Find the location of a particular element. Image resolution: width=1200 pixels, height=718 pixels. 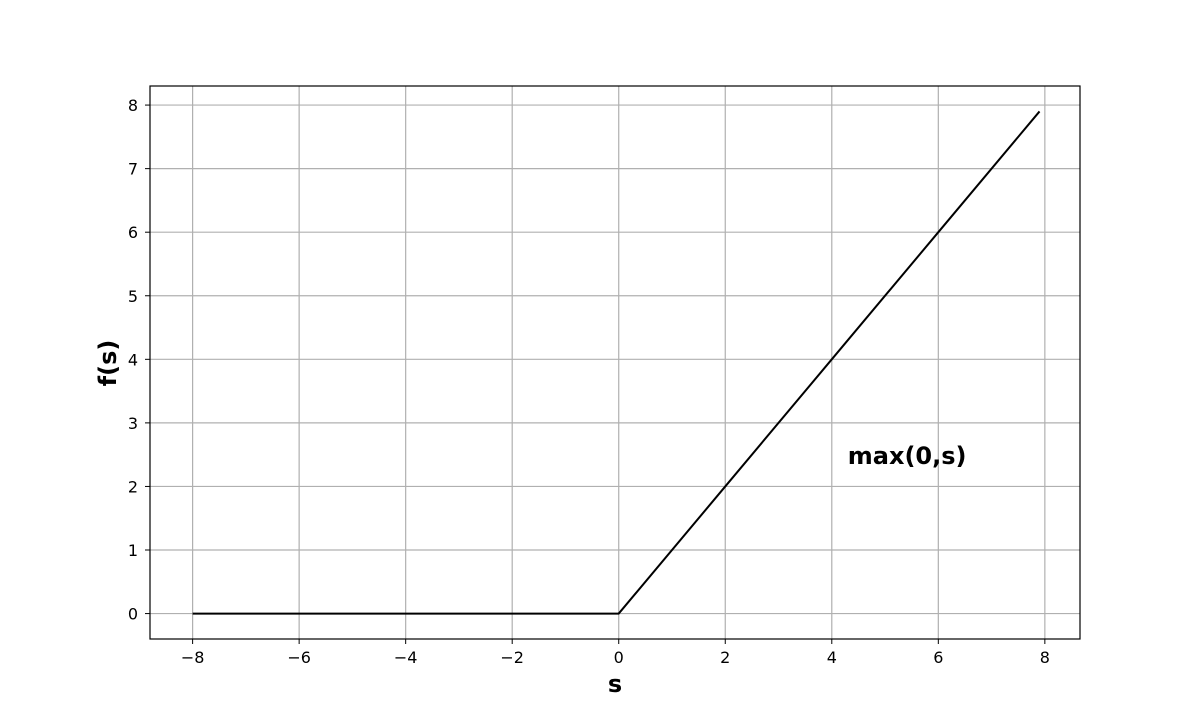

y-tick-label: 2 is located at coordinates (133, 486).